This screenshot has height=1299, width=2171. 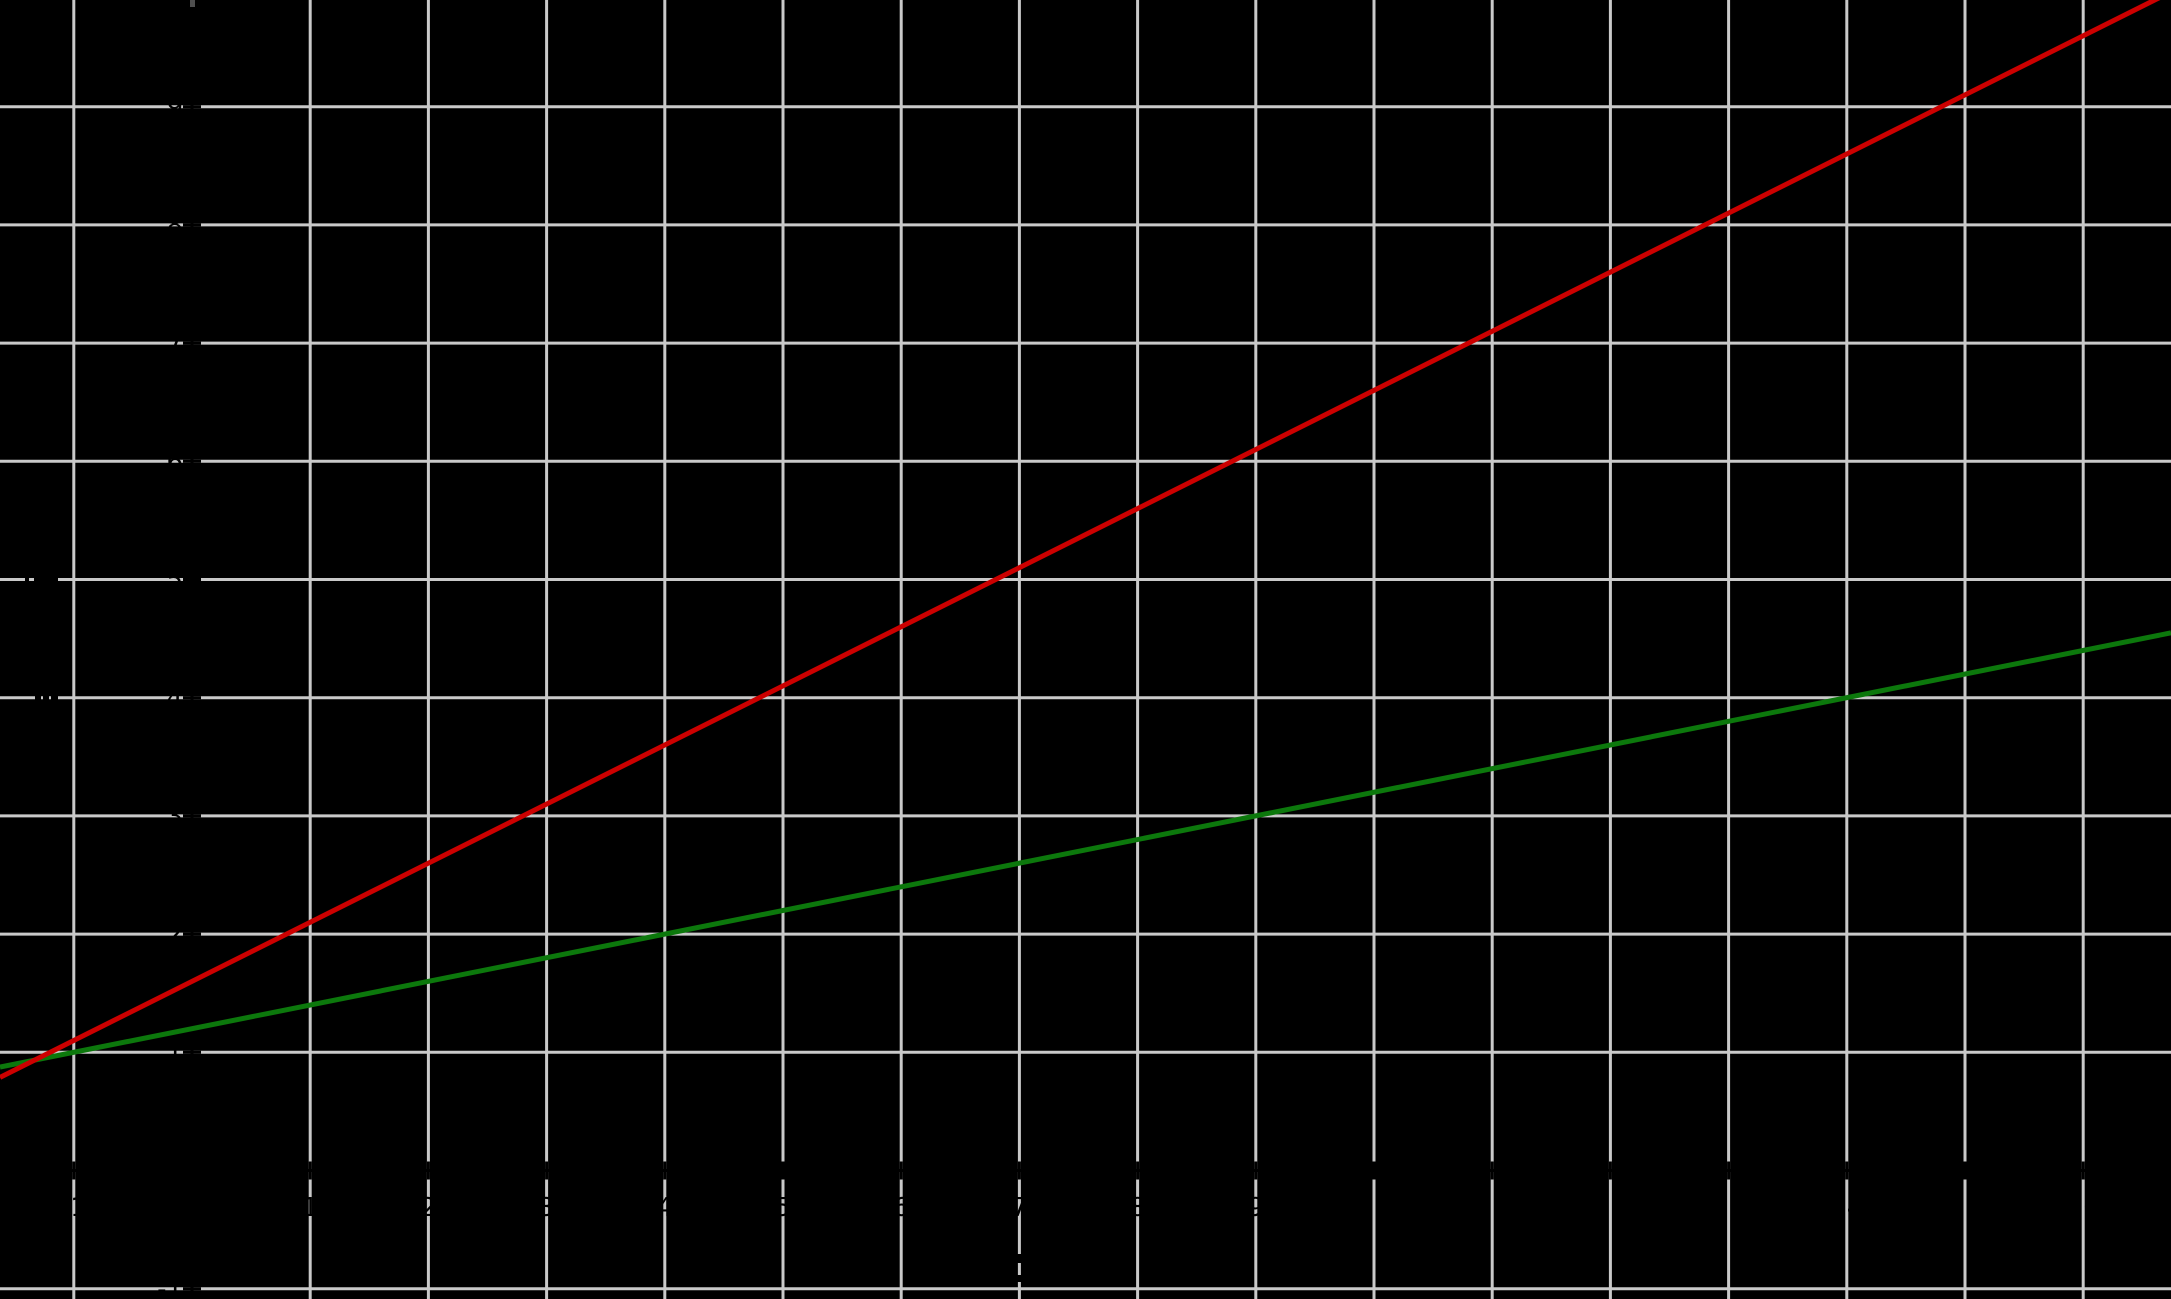 What do you see at coordinates (783, 1208) in the screenshot?
I see `x-tick-label: 5` at bounding box center [783, 1208].